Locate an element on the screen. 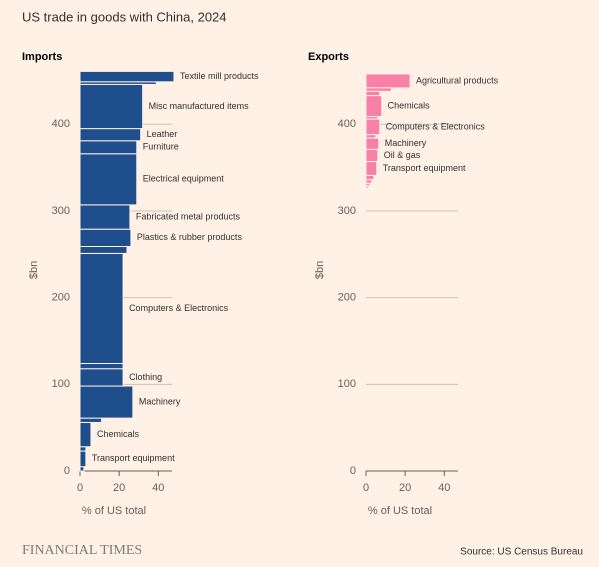  bar-label: Misc manufactured items is located at coordinates (199, 106).